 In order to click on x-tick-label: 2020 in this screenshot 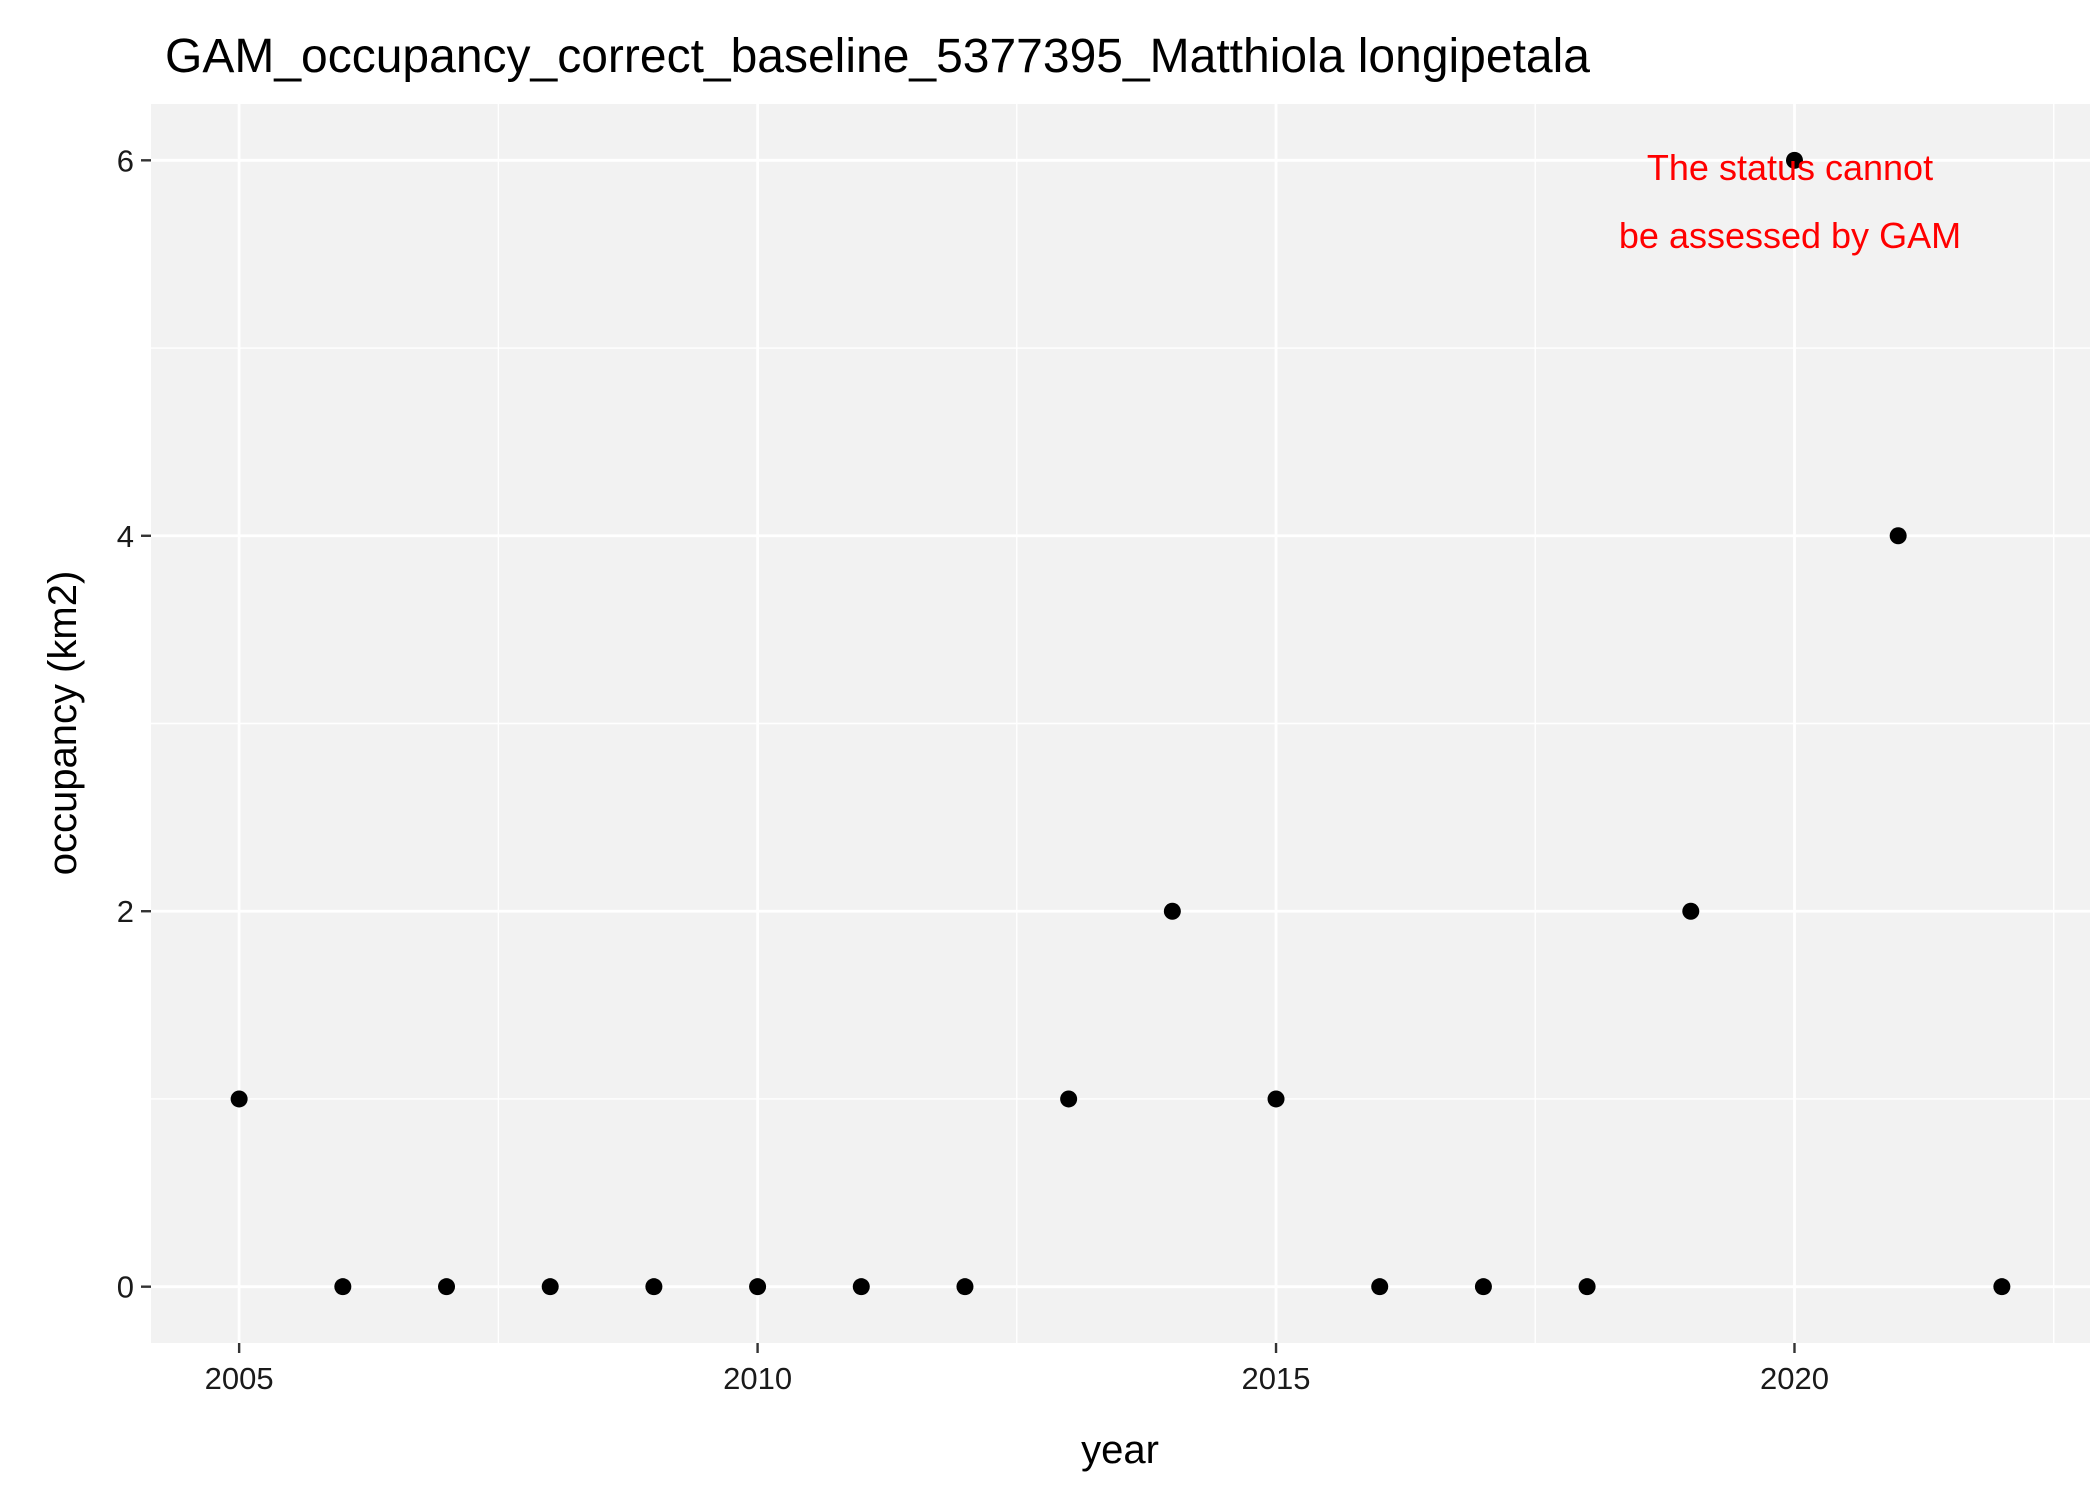, I will do `click(1794, 1378)`.